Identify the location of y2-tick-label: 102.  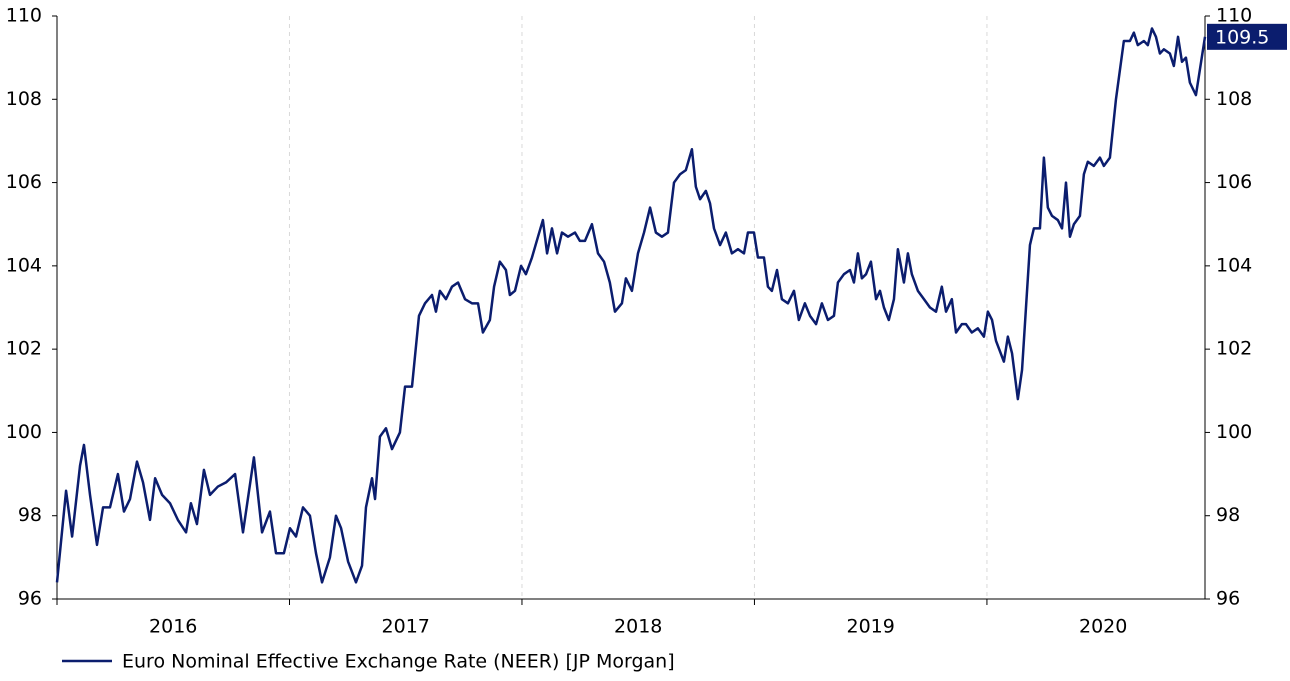
(1234, 349).